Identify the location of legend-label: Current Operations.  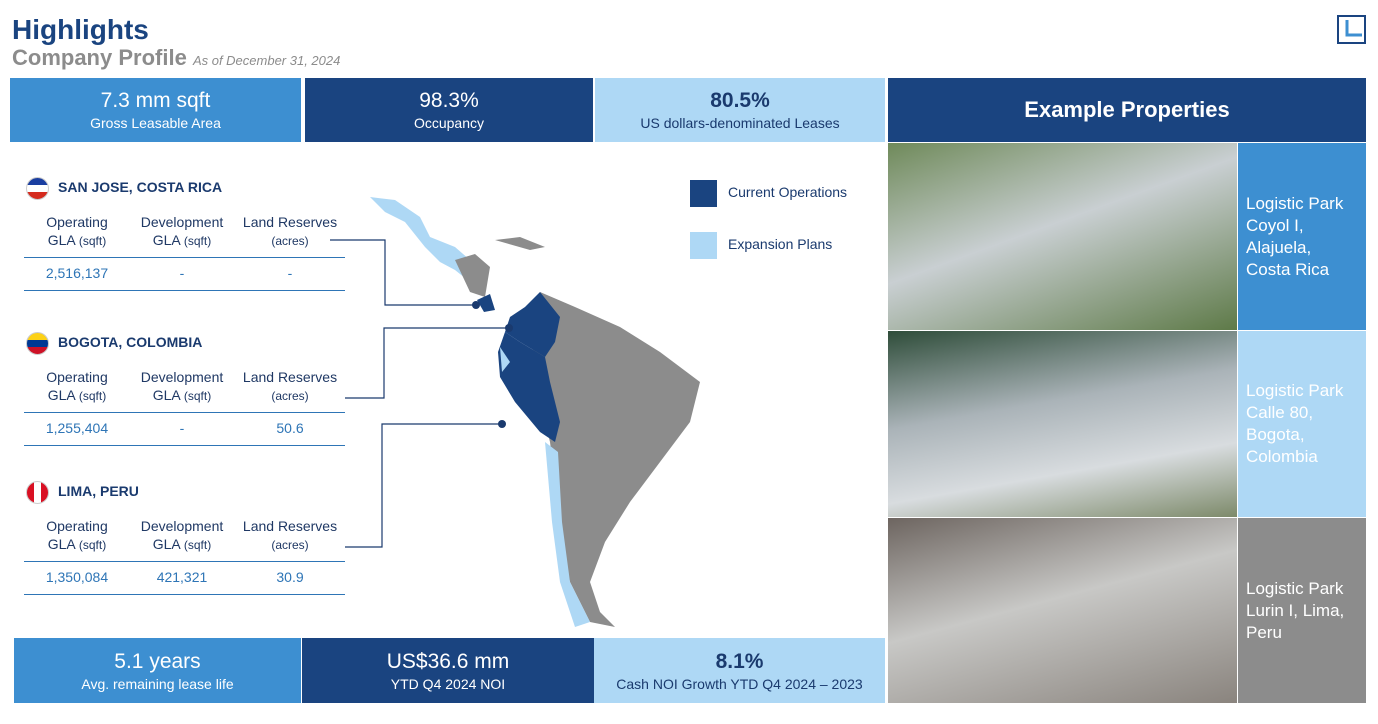
(788, 192).